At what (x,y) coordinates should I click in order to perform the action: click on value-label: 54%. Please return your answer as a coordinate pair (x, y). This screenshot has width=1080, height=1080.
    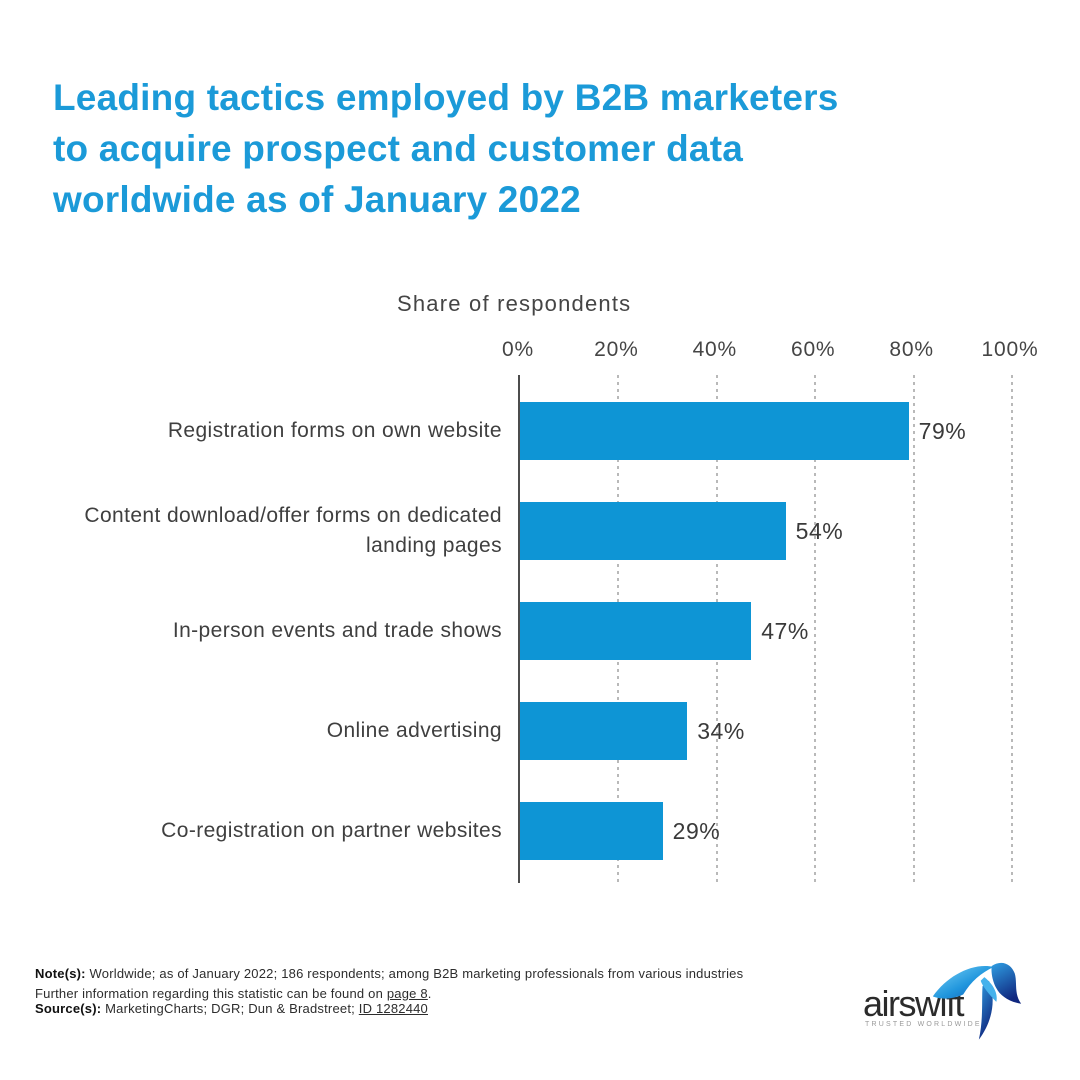
    Looking at the image, I should click on (819, 531).